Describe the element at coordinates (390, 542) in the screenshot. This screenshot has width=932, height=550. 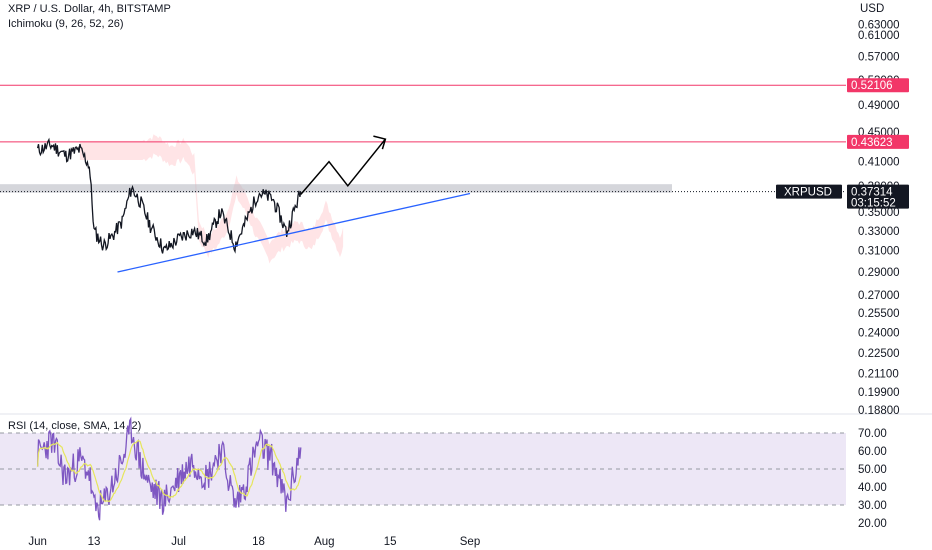
I see `time-tick-label: 15` at that location.